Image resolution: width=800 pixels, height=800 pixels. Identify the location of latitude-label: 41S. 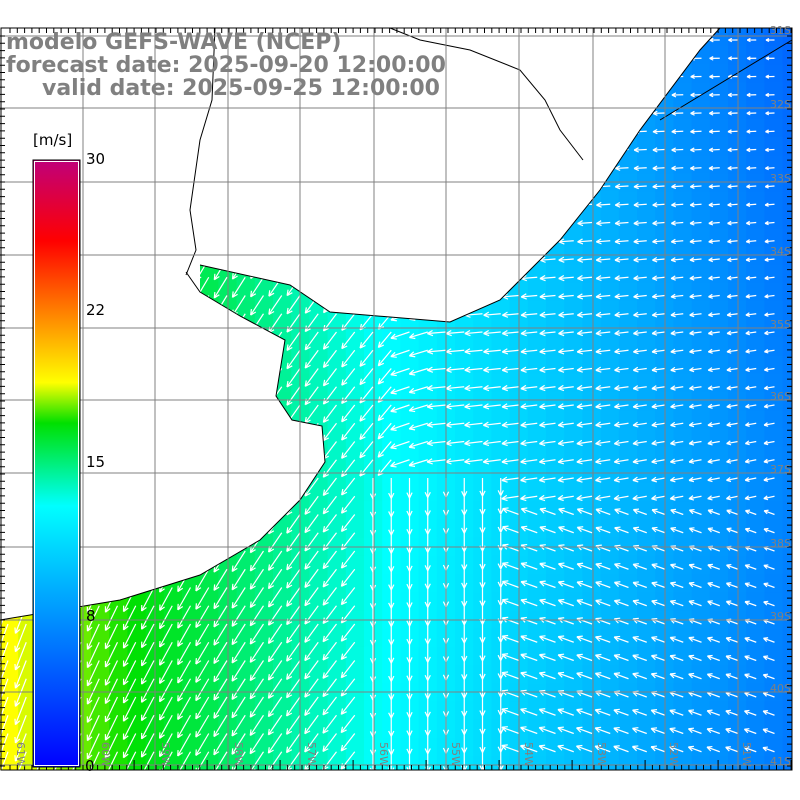
(780, 761).